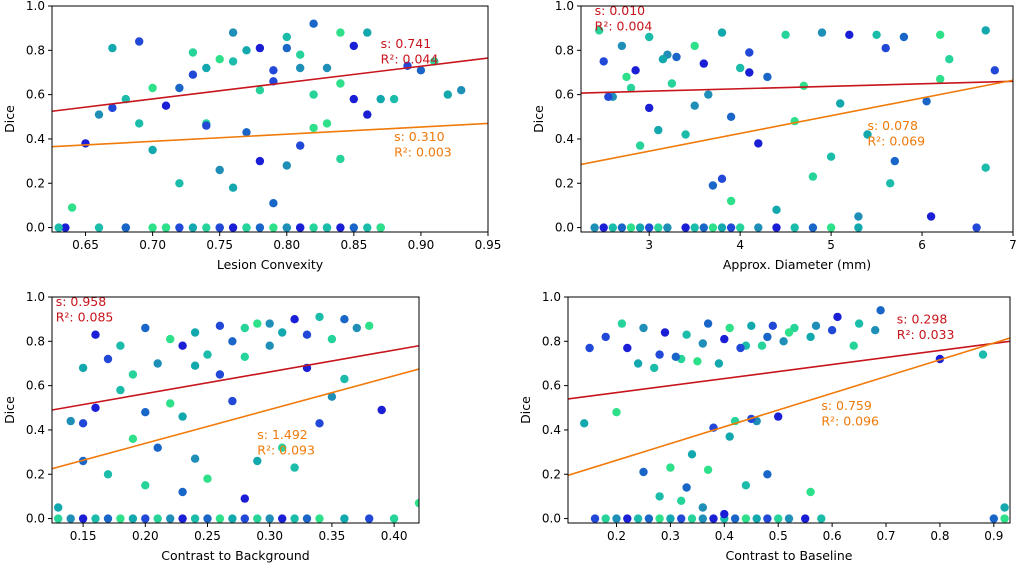  I want to click on x-tick-label: 0.20, so click(145, 536).